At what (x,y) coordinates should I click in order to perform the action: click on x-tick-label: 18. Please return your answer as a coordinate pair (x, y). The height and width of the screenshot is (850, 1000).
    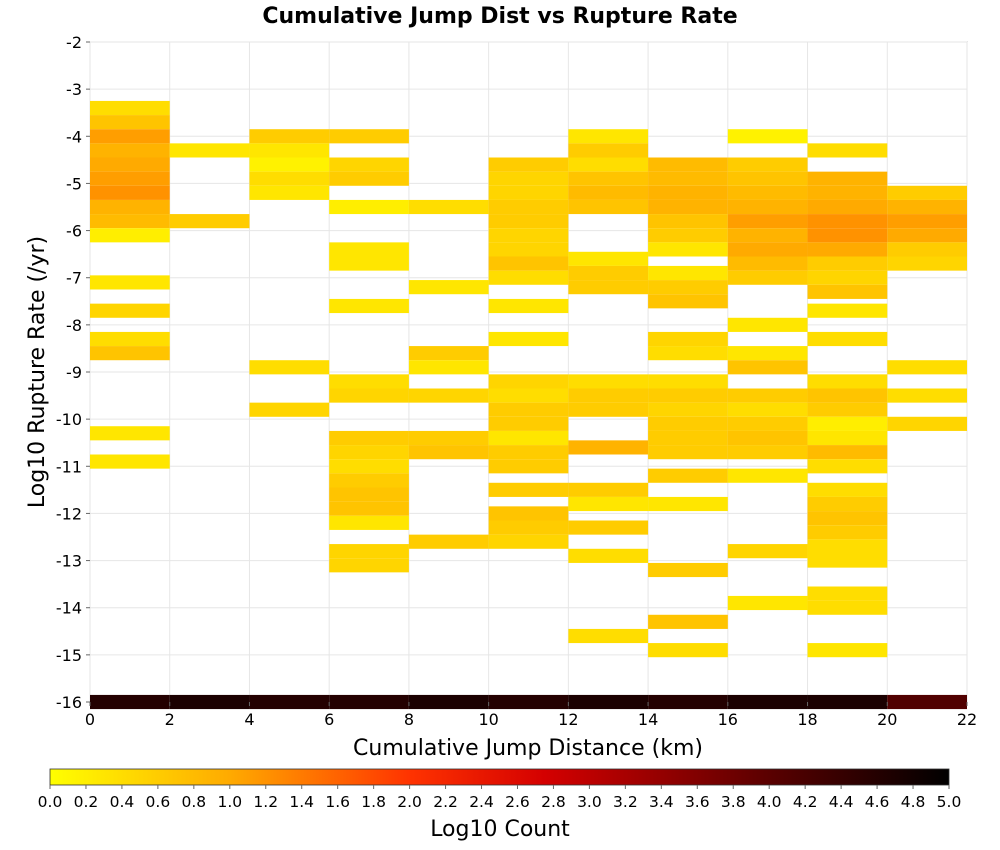
    Looking at the image, I should click on (807, 719).